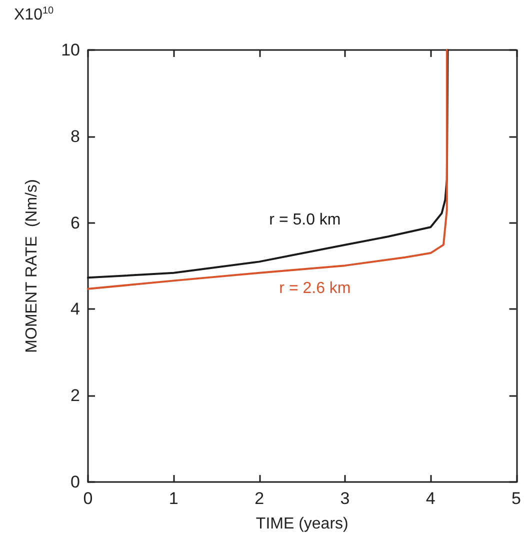  What do you see at coordinates (315, 289) in the screenshot?
I see `series-label: r = 2.6 km` at bounding box center [315, 289].